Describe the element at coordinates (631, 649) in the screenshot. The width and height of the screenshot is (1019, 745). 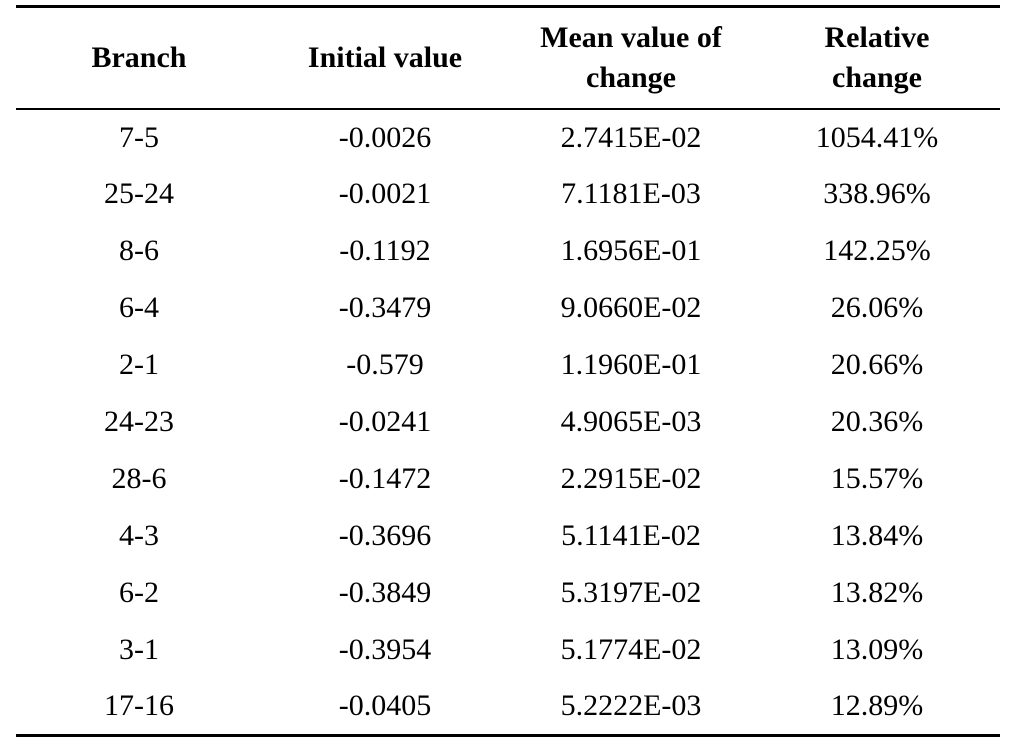
I see `cell-mean-value-of-change: 5.1774E-02` at that location.